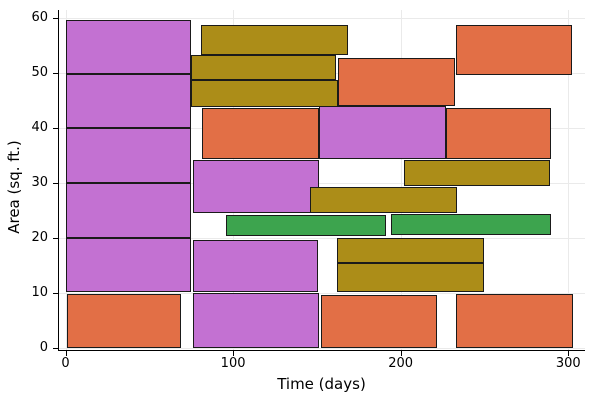 This screenshot has height=400, width=600. What do you see at coordinates (43, 348) in the screenshot?
I see `y-tick-label: 0` at bounding box center [43, 348].